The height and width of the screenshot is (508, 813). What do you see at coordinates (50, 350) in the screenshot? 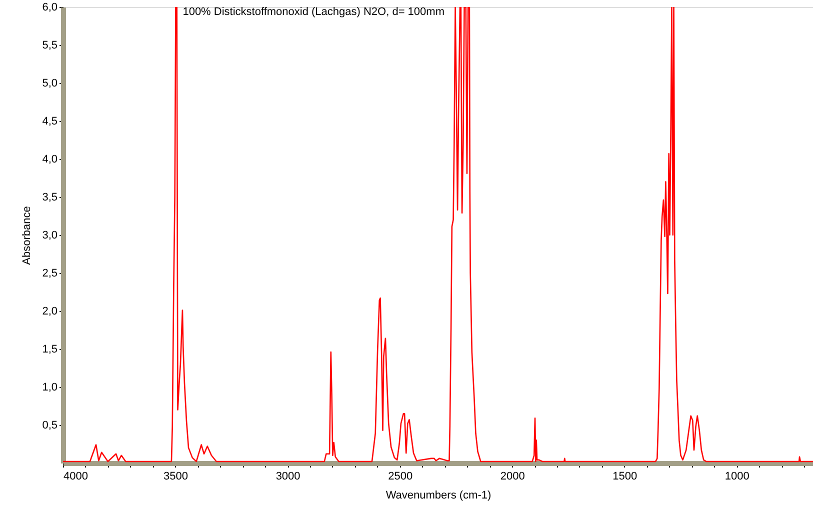
I see `y-tick-label: 1,5` at bounding box center [50, 350].